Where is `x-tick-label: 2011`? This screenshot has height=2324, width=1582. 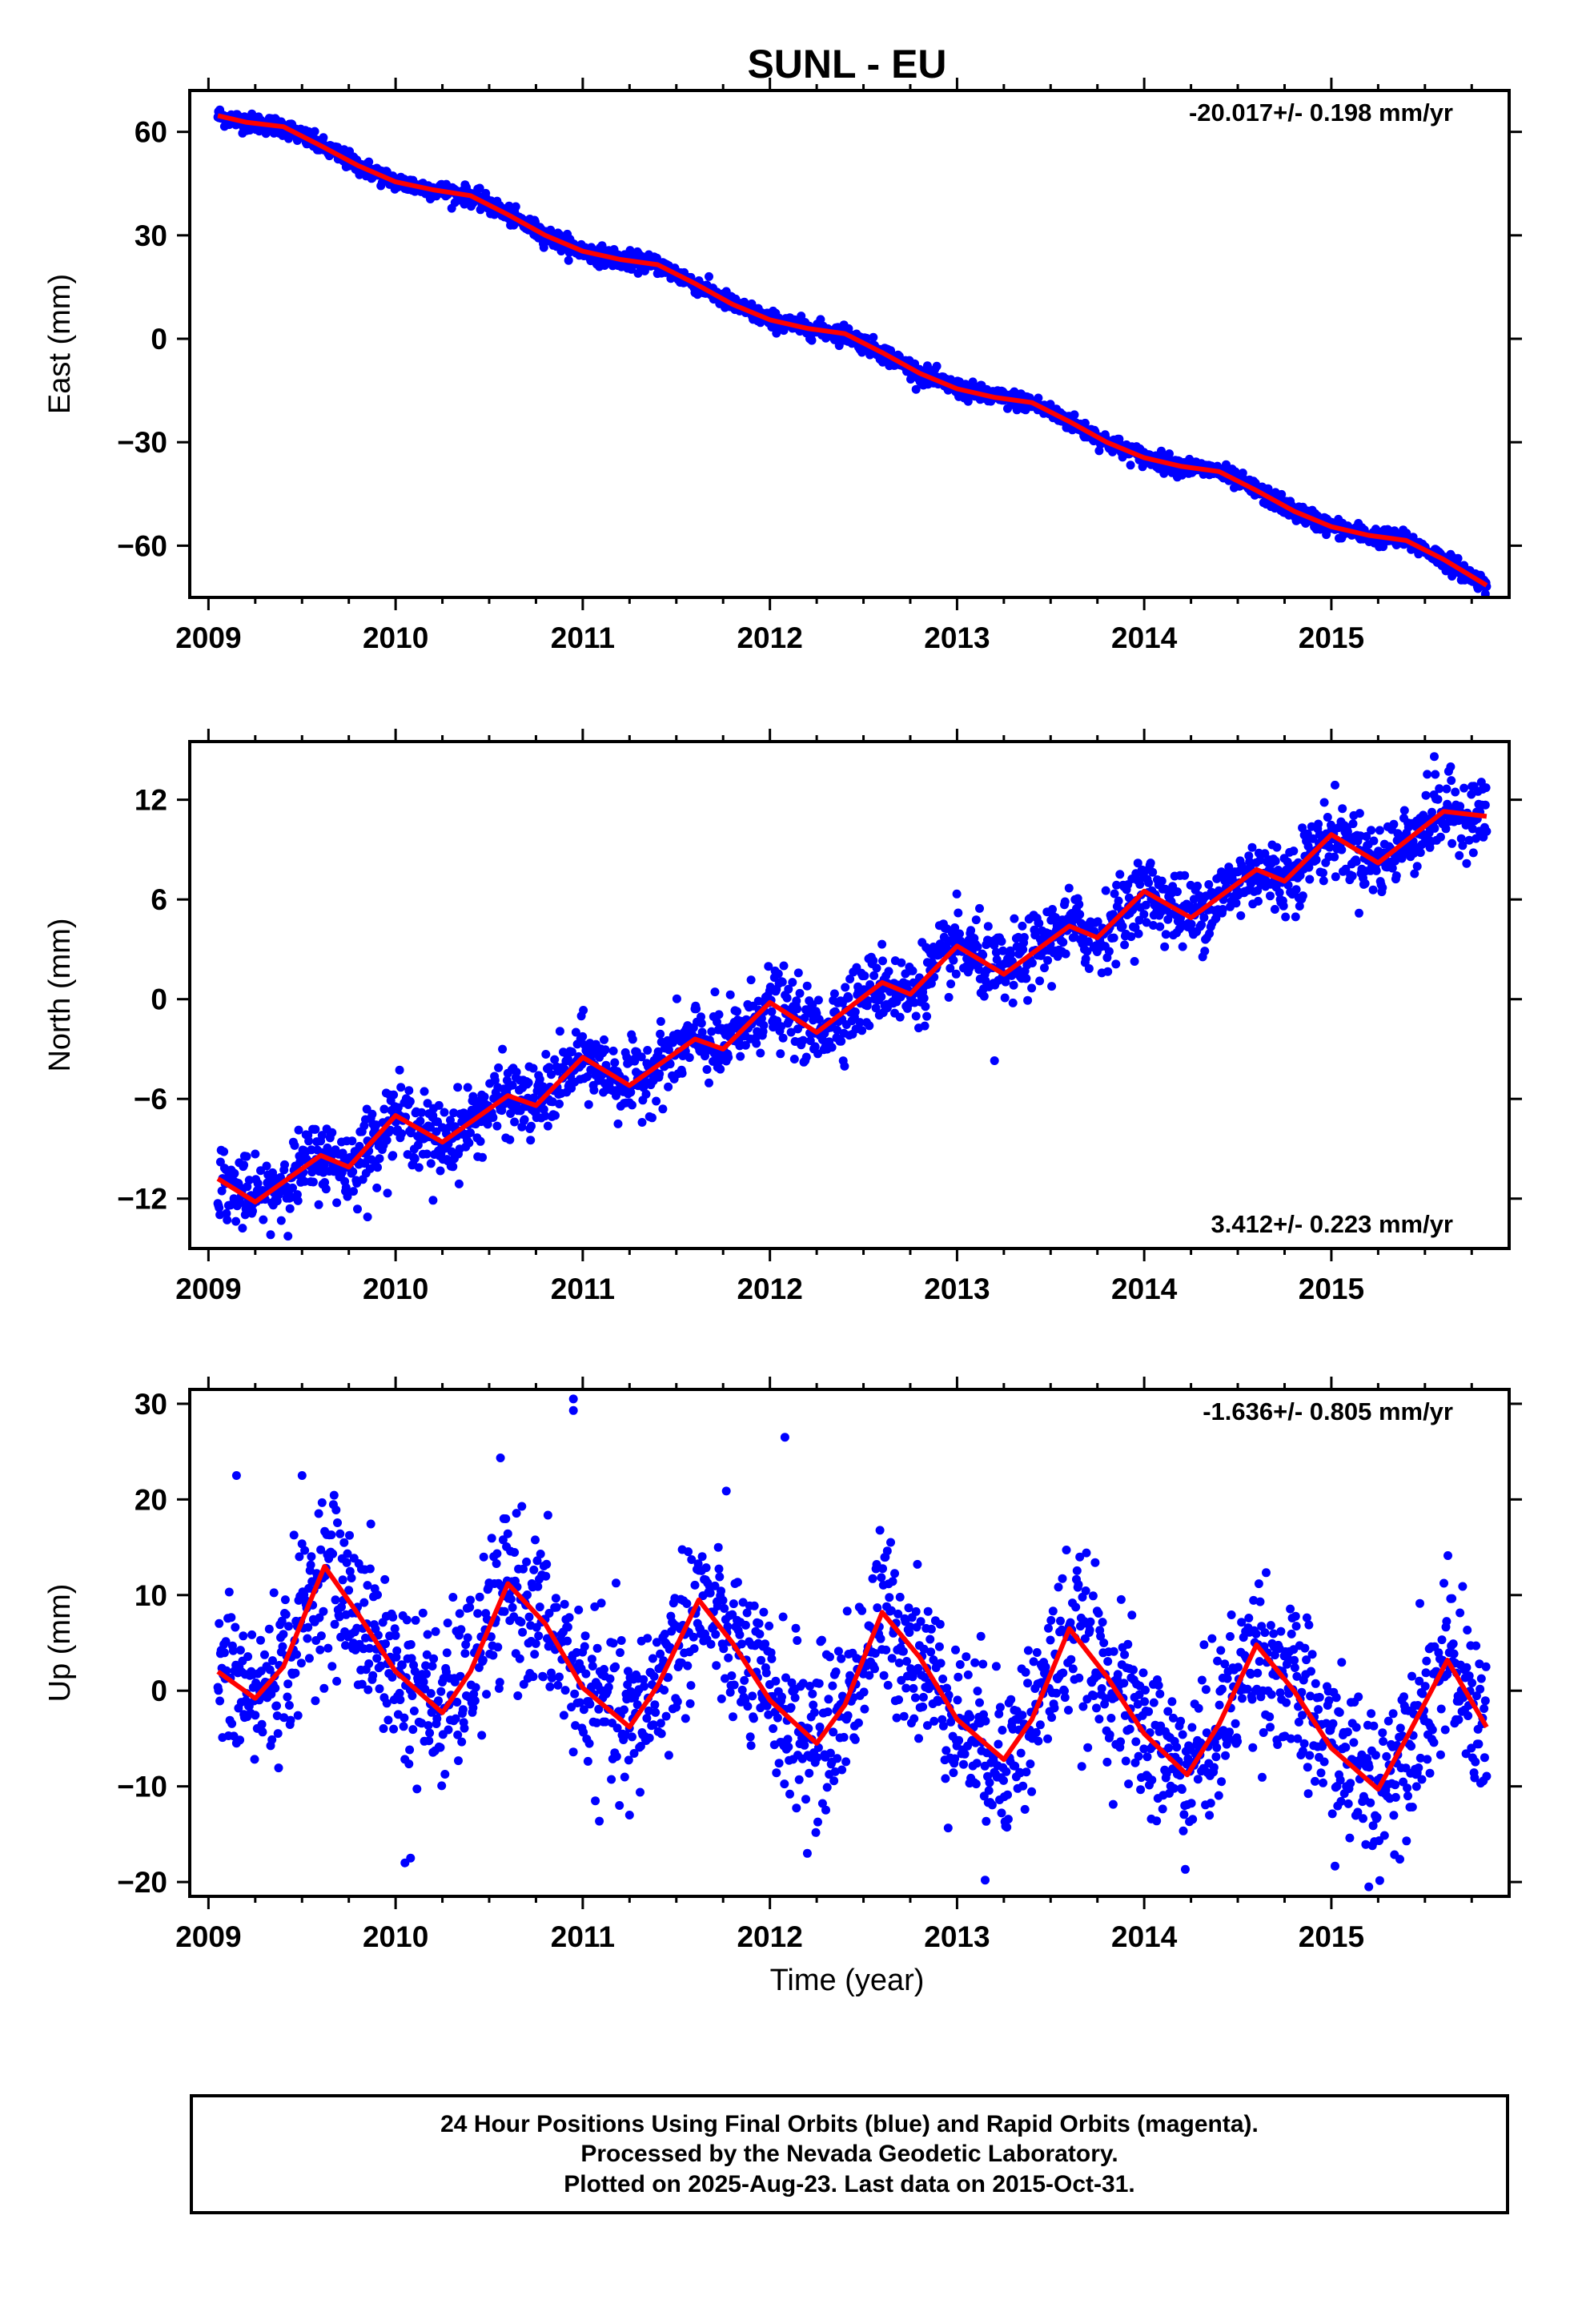
x-tick-label: 2011 is located at coordinates (583, 1289).